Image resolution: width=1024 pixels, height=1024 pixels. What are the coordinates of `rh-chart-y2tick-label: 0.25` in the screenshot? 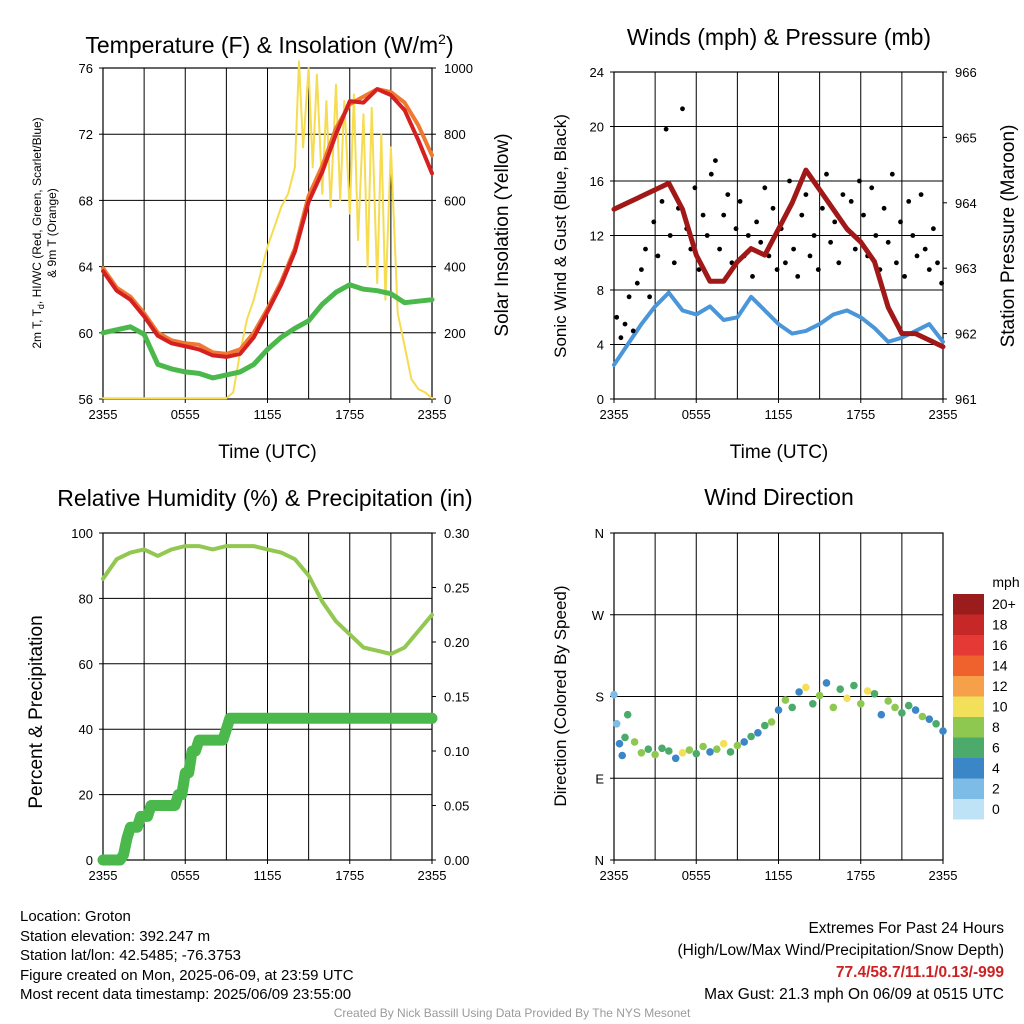 It's located at (456, 588).